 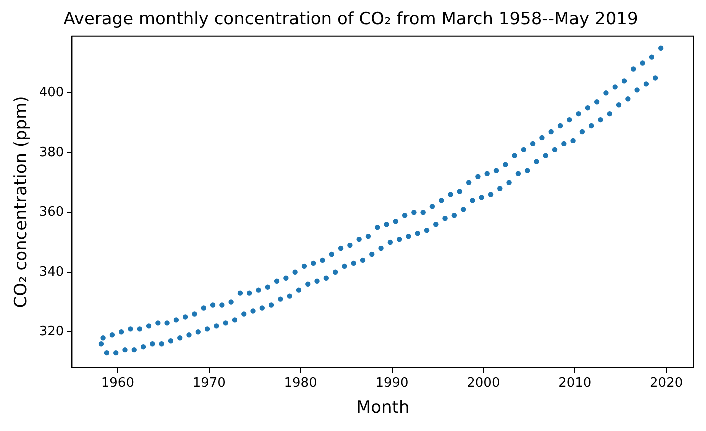 What do you see at coordinates (383, 408) in the screenshot?
I see `x-axis-title: Month` at bounding box center [383, 408].